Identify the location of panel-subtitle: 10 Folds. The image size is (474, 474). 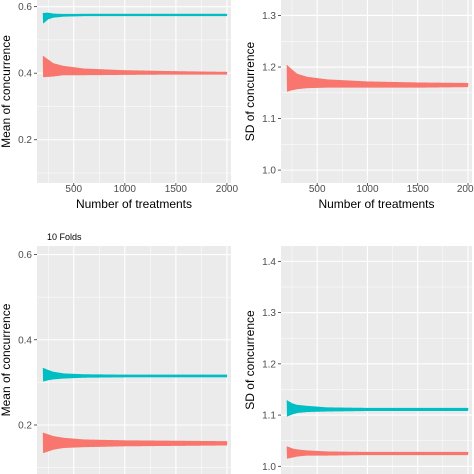
(64, 237).